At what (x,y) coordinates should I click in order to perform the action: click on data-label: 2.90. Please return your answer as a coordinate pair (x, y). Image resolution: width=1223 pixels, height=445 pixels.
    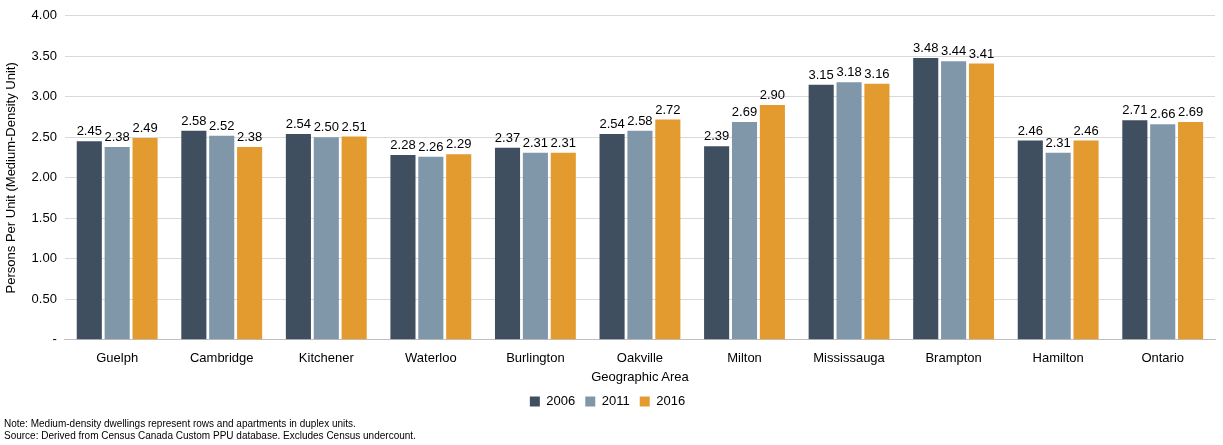
    Looking at the image, I should click on (772, 94).